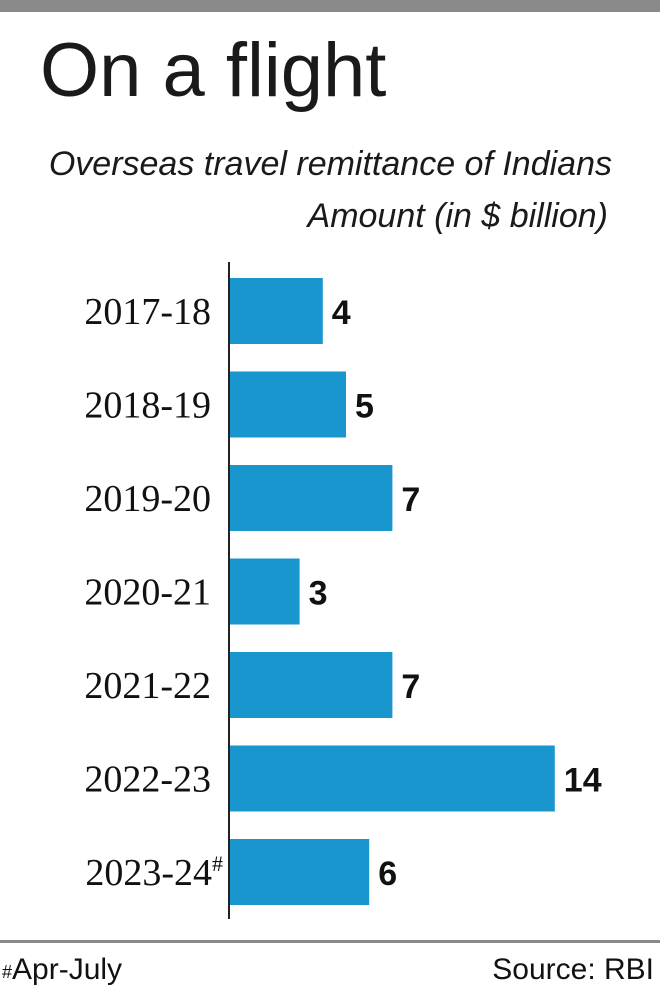 The width and height of the screenshot is (660, 992). Describe the element at coordinates (213, 70) in the screenshot. I see `chart-title: On a flight` at that location.